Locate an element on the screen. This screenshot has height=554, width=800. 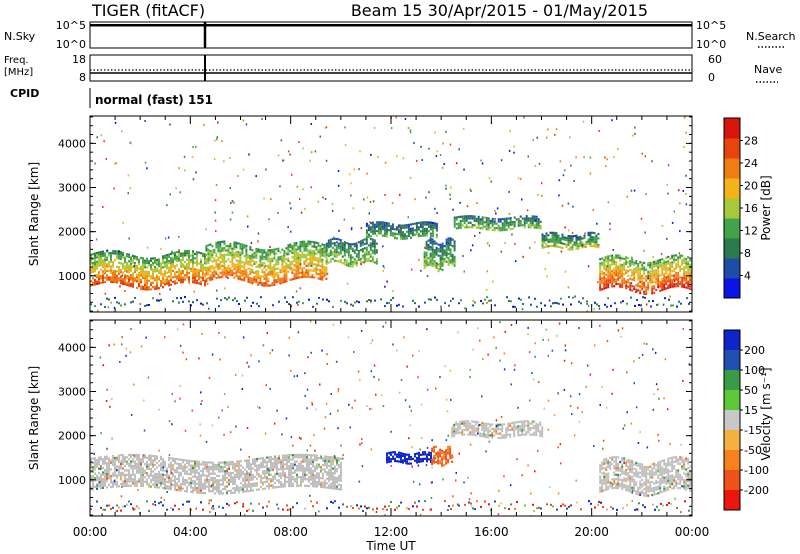
power-colorbar-tick-label: 16 is located at coordinates (751, 208).